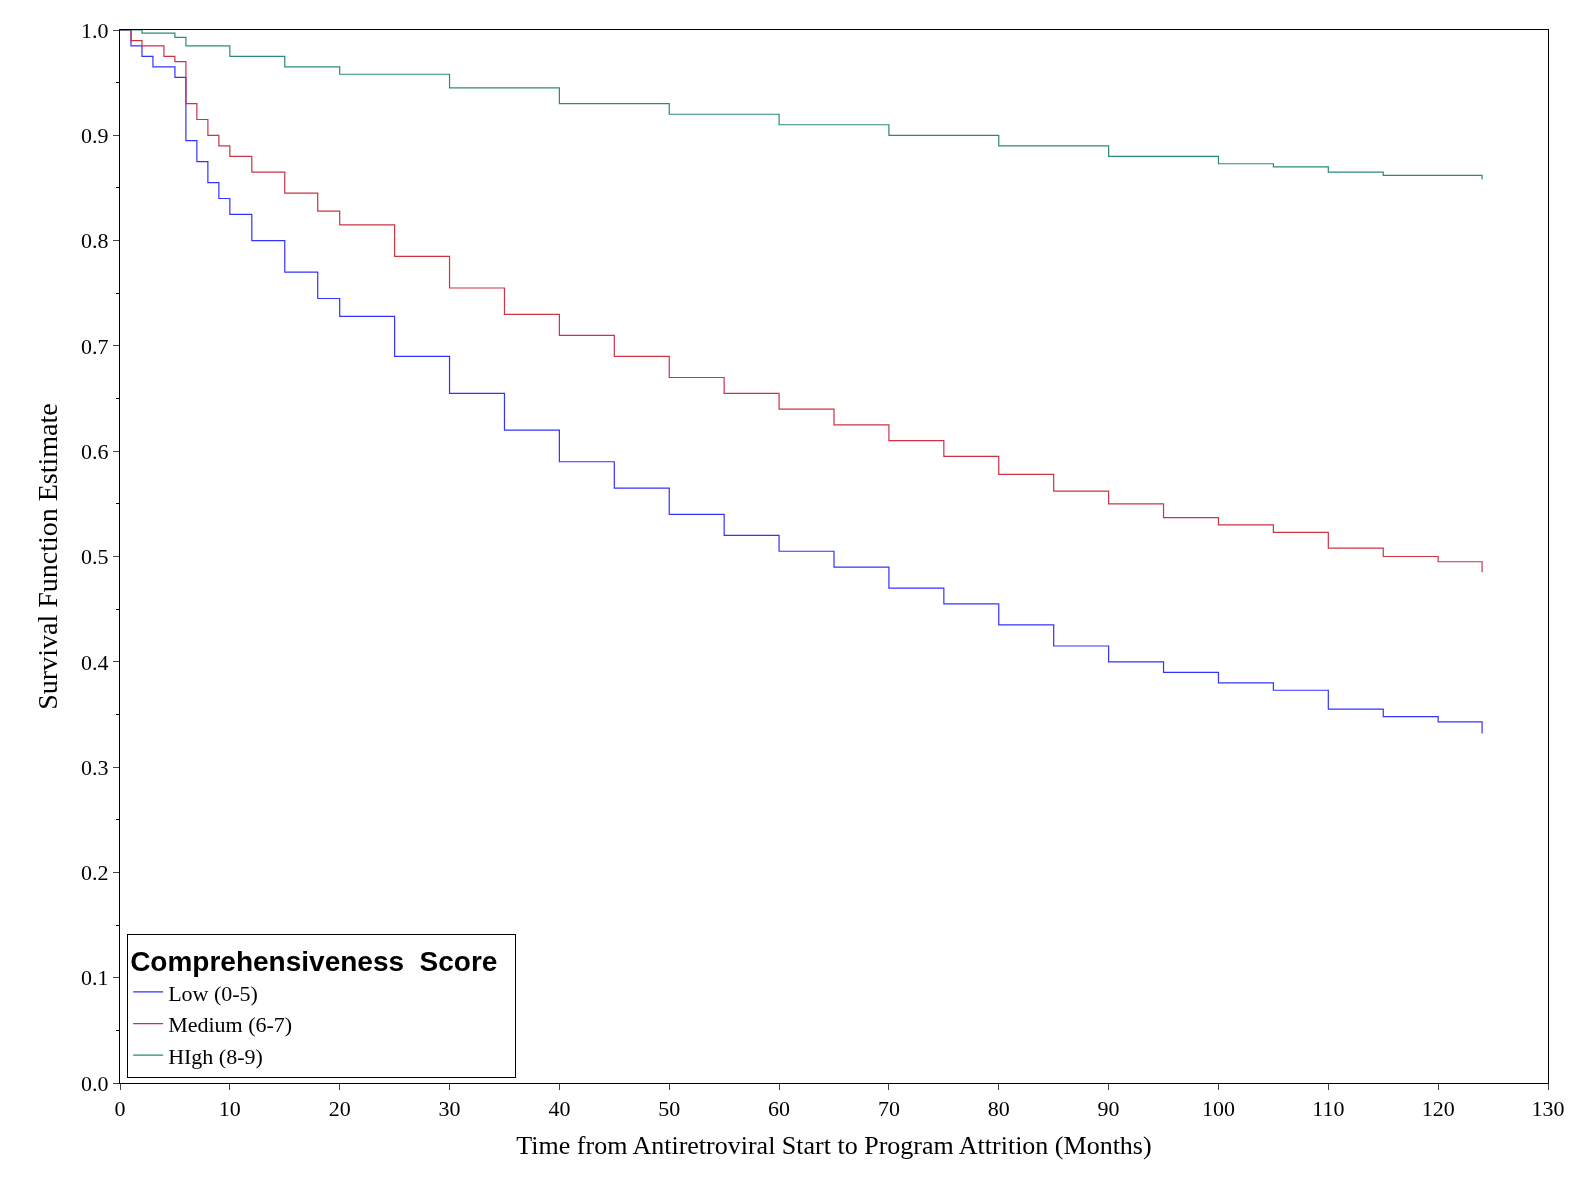 Image resolution: width=1583 pixels, height=1193 pixels. I want to click on y-tick-label: 0.4, so click(95, 662).